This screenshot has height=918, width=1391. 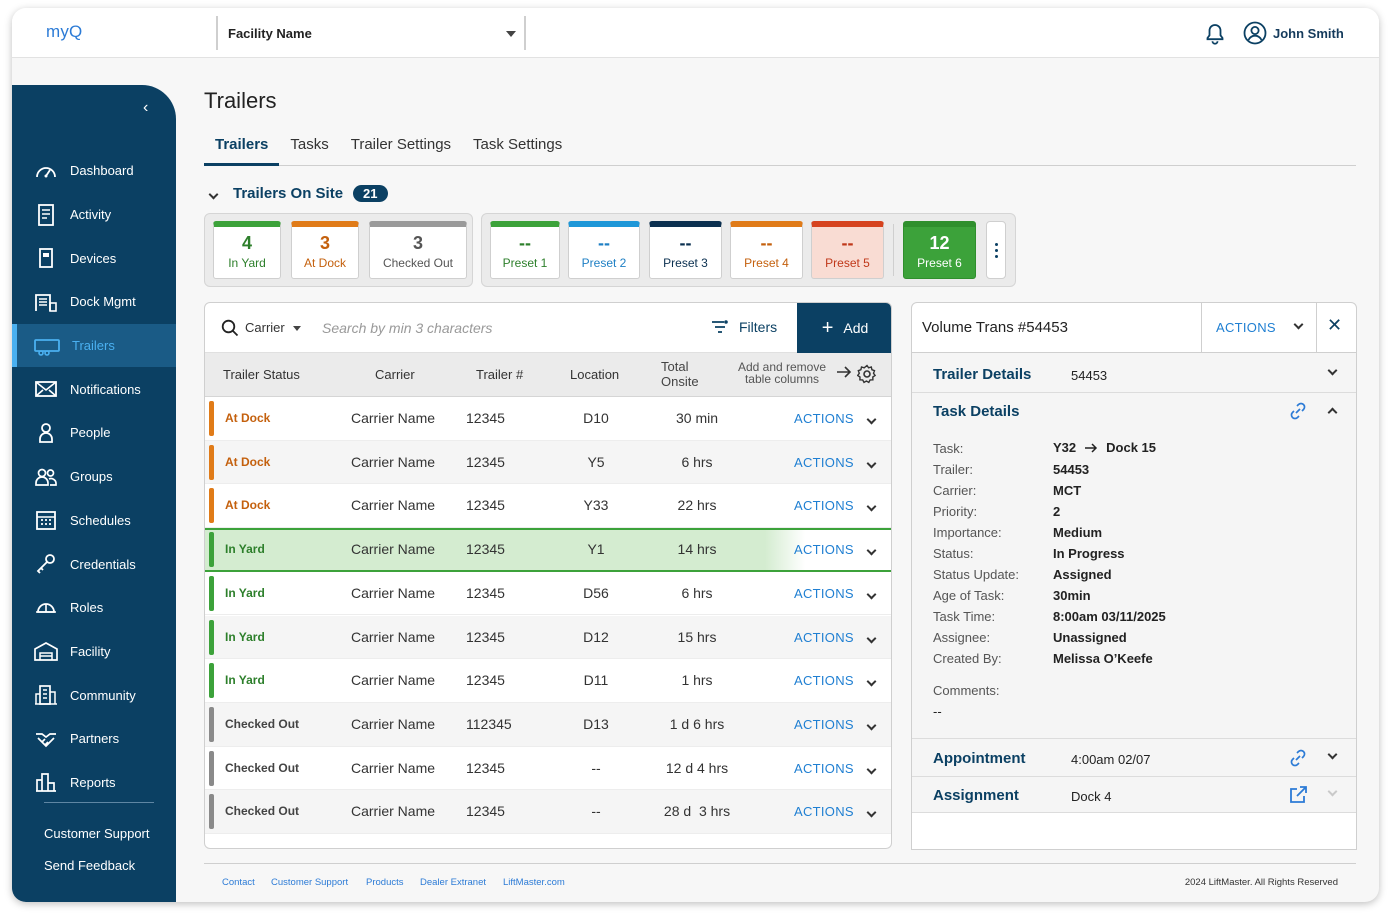 I want to click on facility-select: Facility Name, so click(x=371, y=33).